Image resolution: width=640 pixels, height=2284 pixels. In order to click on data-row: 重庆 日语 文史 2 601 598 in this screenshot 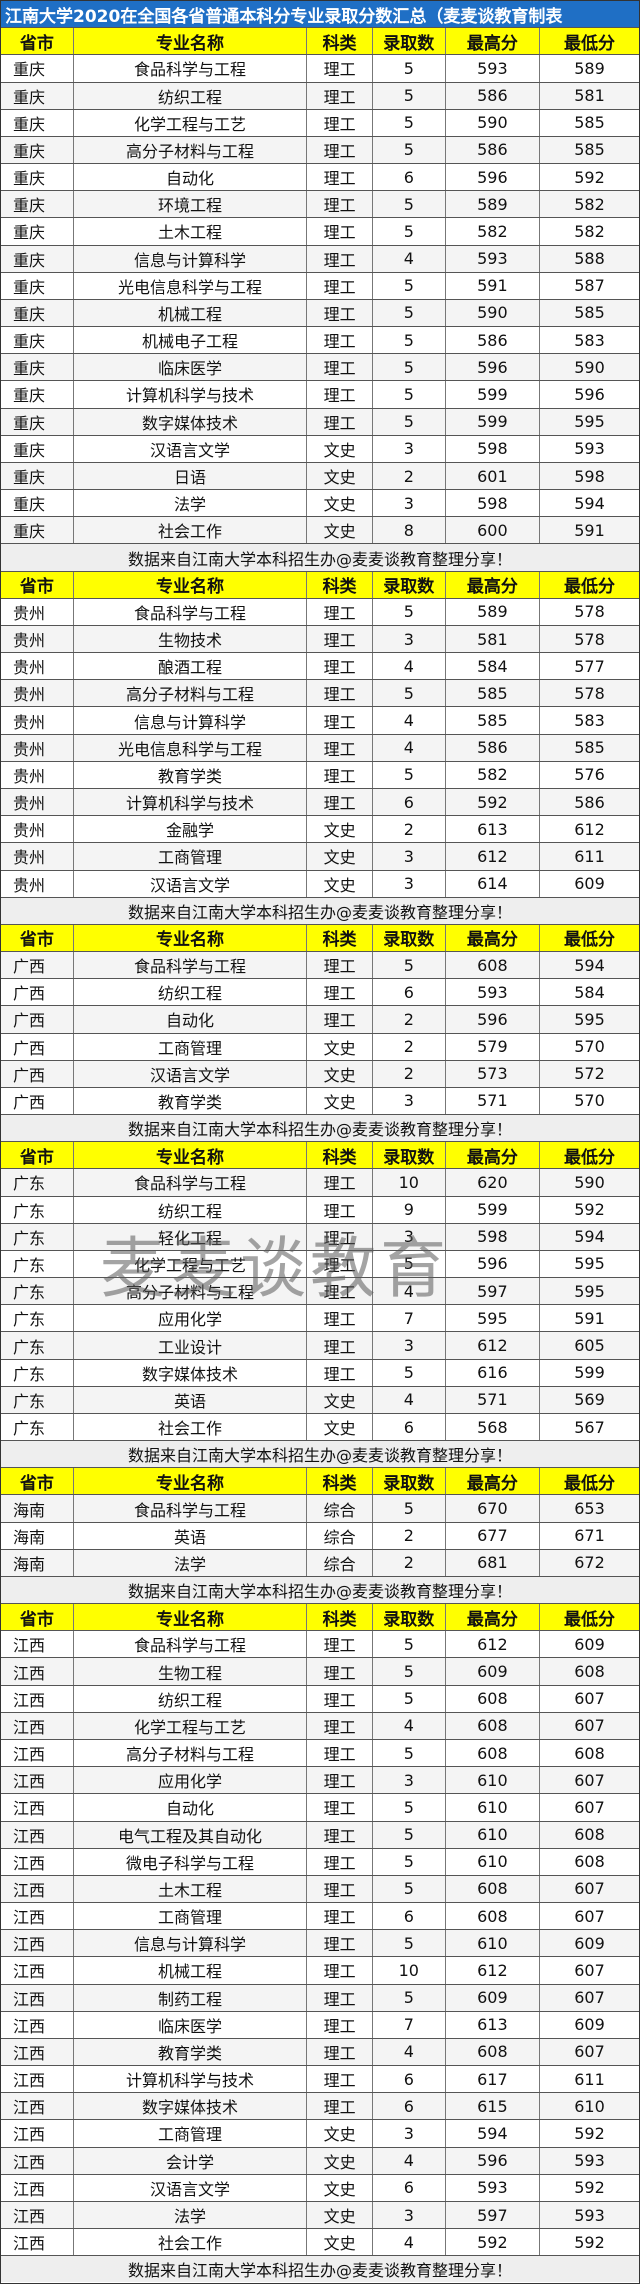, I will do `click(320, 476)`.